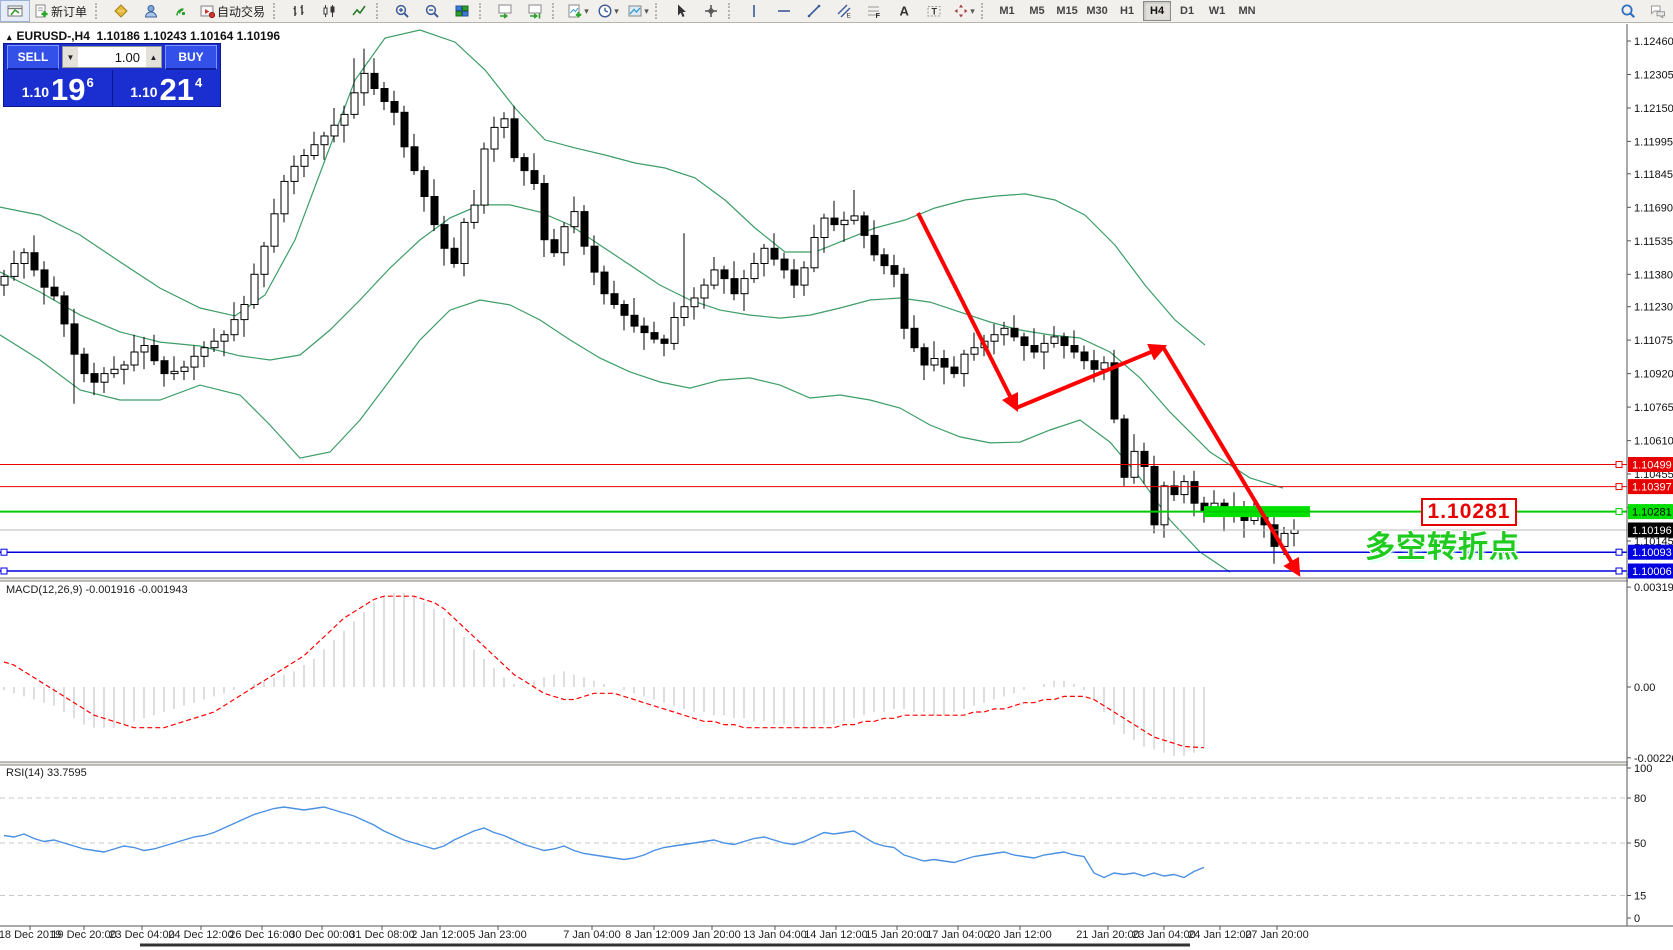 The image size is (1673, 950). I want to click on buy-button: BUY, so click(191, 57).